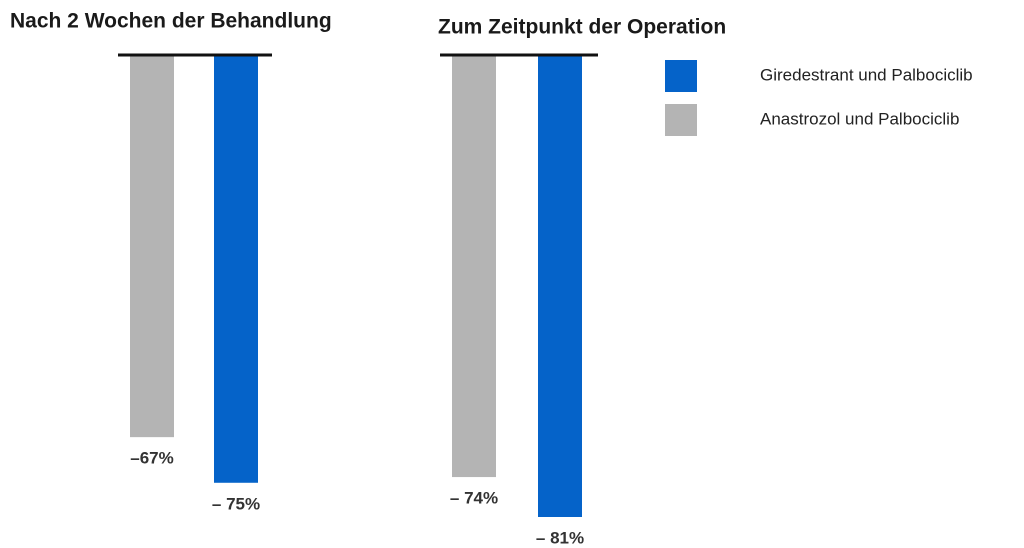 The width and height of the screenshot is (1024, 548). What do you see at coordinates (582, 27) in the screenshot?
I see `panel-title: Zum Zeitpunkt der Operation` at bounding box center [582, 27].